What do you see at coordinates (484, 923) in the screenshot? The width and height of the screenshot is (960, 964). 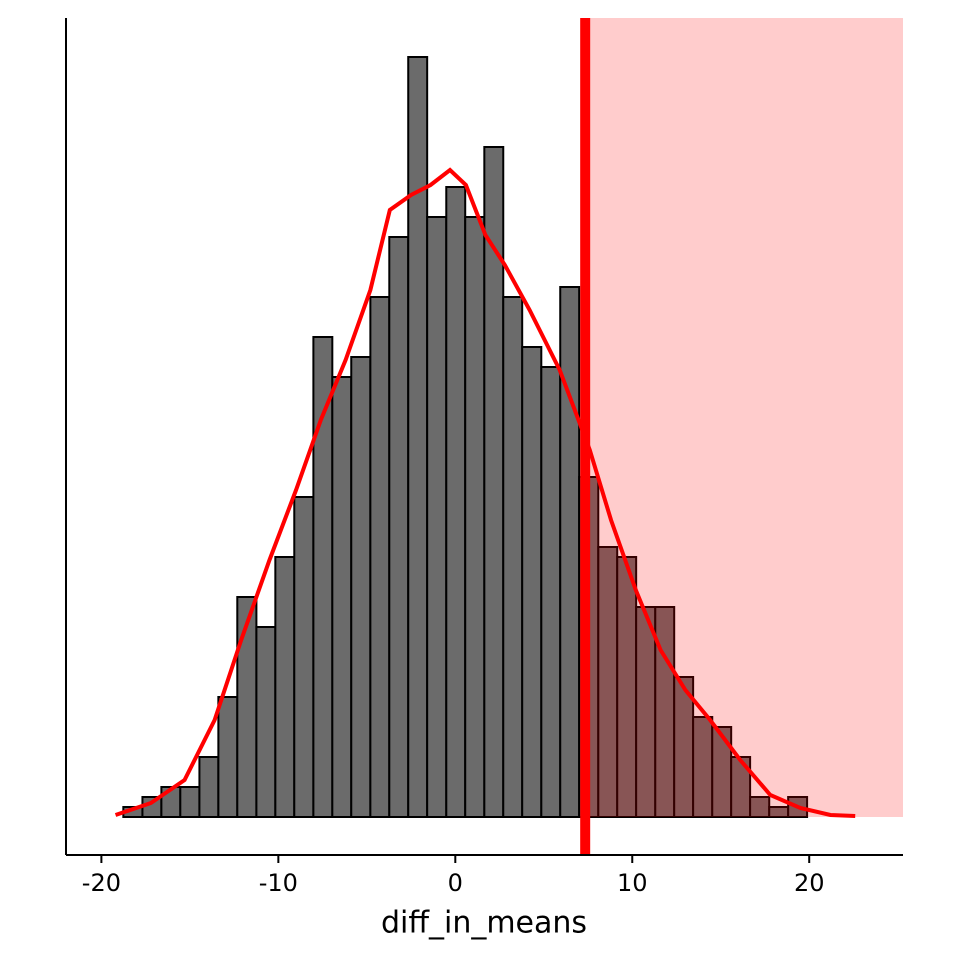 I see `x-axis-title: diff_in_means` at bounding box center [484, 923].